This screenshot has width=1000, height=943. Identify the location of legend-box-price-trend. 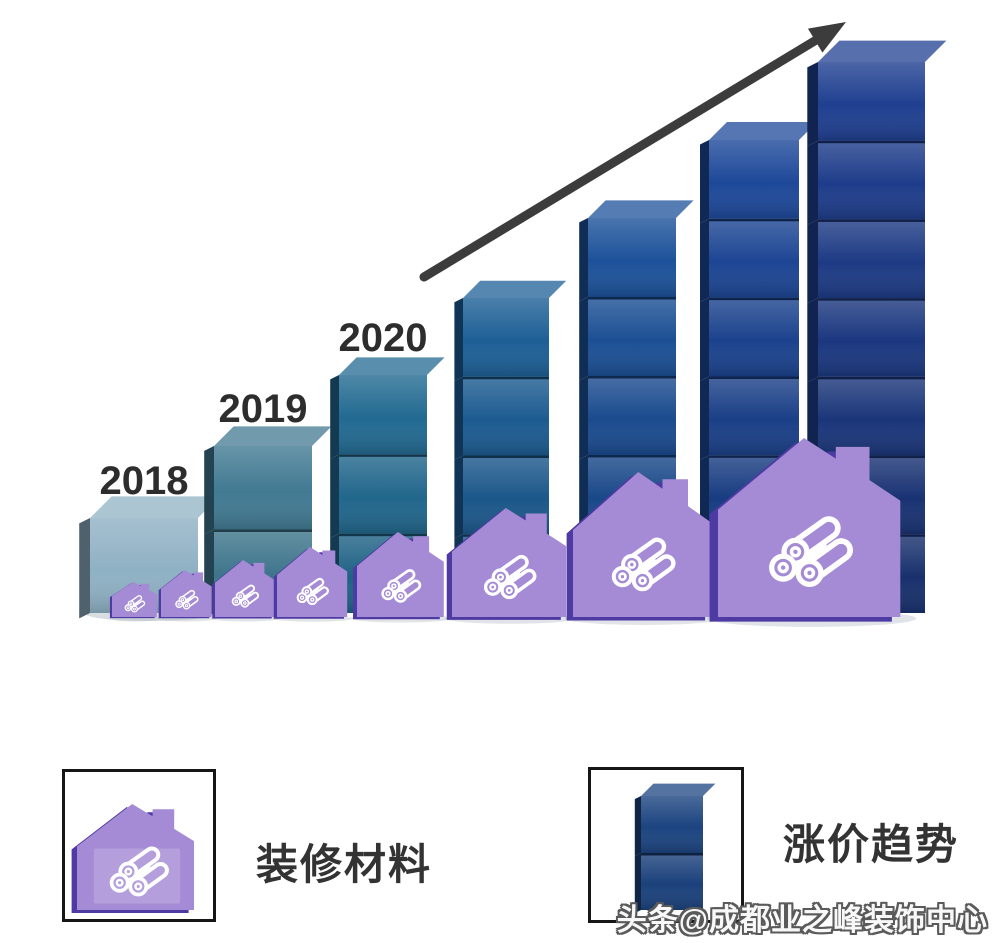
(666, 845).